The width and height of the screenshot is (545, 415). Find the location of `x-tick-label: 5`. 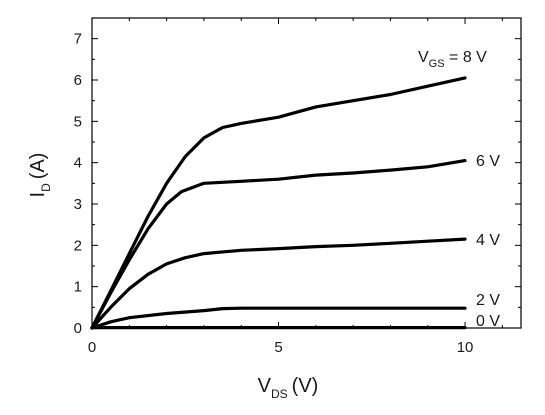

x-tick-label: 5 is located at coordinates (278, 347).